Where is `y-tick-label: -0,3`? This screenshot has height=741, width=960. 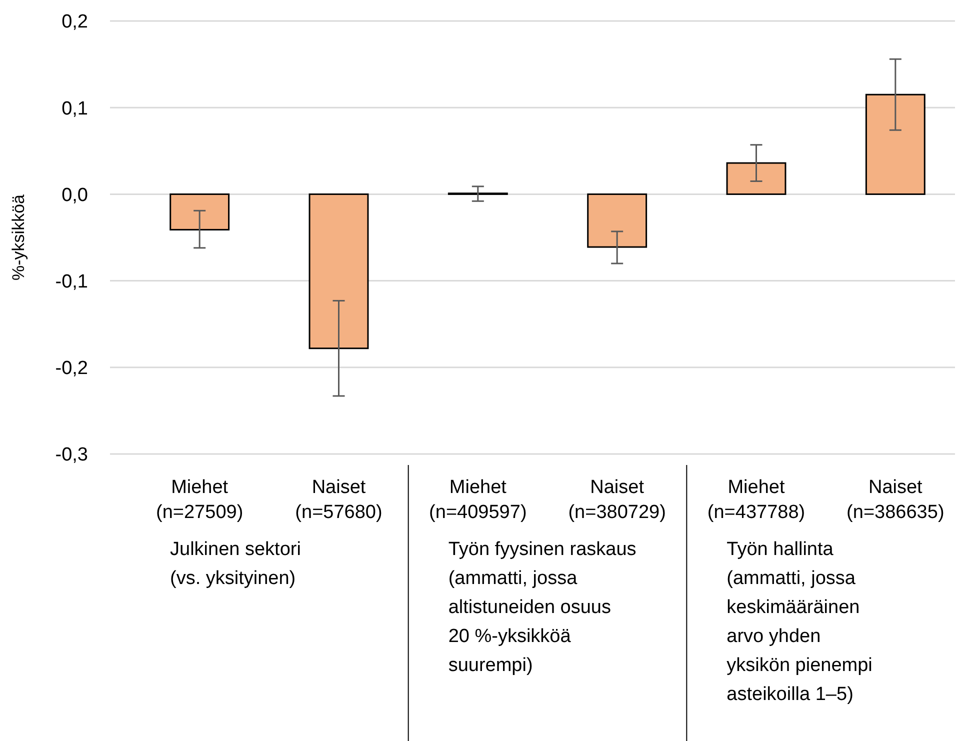 y-tick-label: -0,3 is located at coordinates (71, 455).